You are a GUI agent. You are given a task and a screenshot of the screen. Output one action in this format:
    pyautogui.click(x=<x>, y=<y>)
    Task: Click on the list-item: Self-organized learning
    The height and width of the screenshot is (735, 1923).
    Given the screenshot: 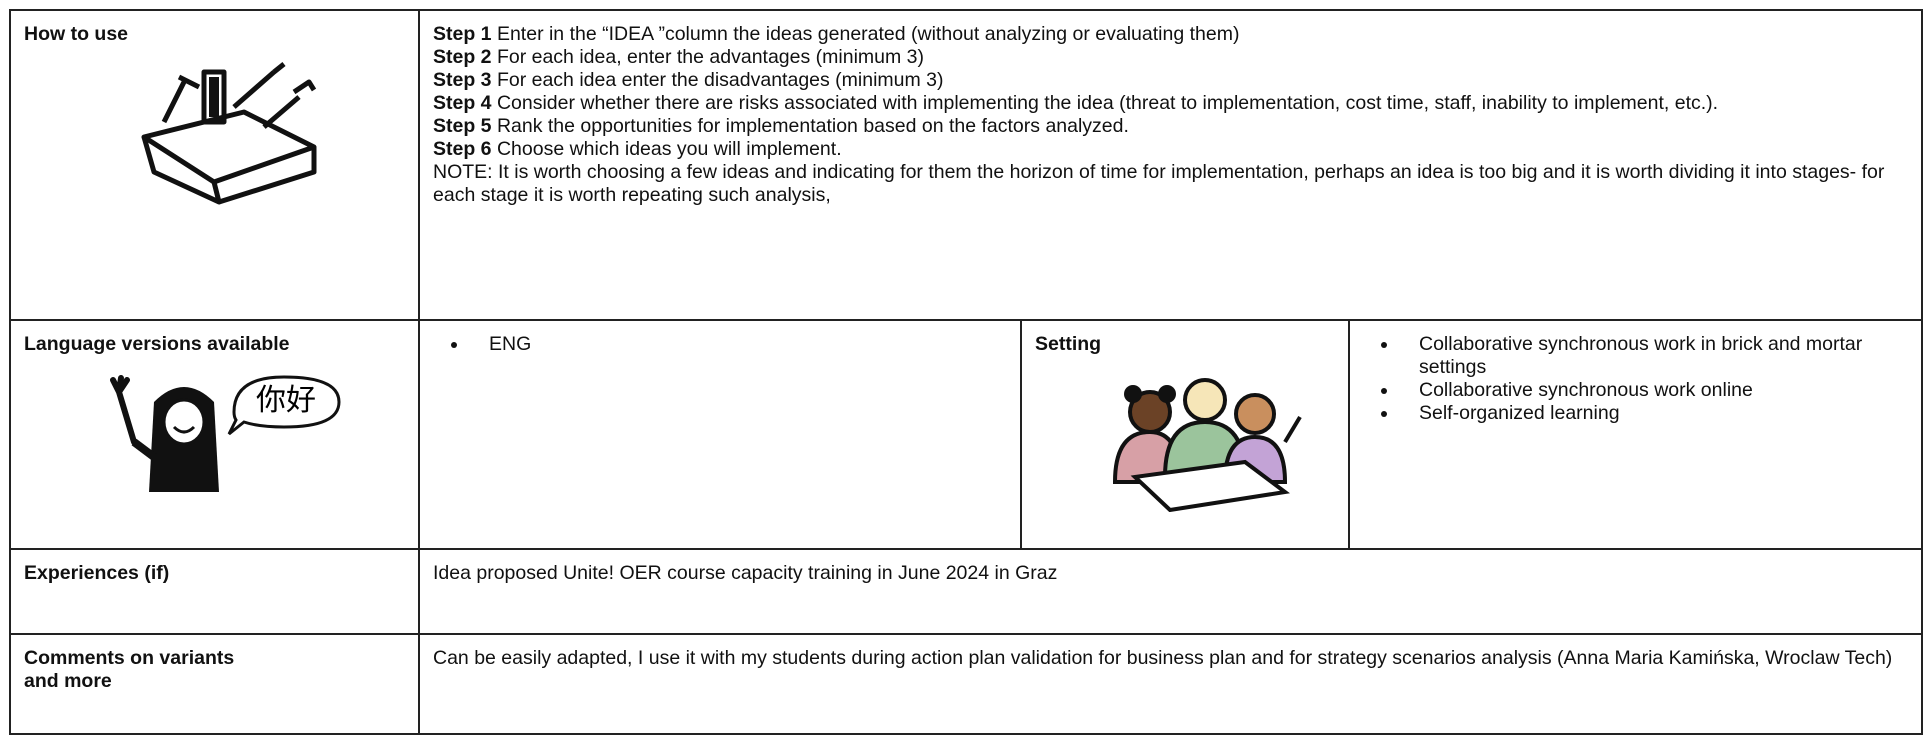 What is the action you would take?
    pyautogui.click(x=1653, y=413)
    